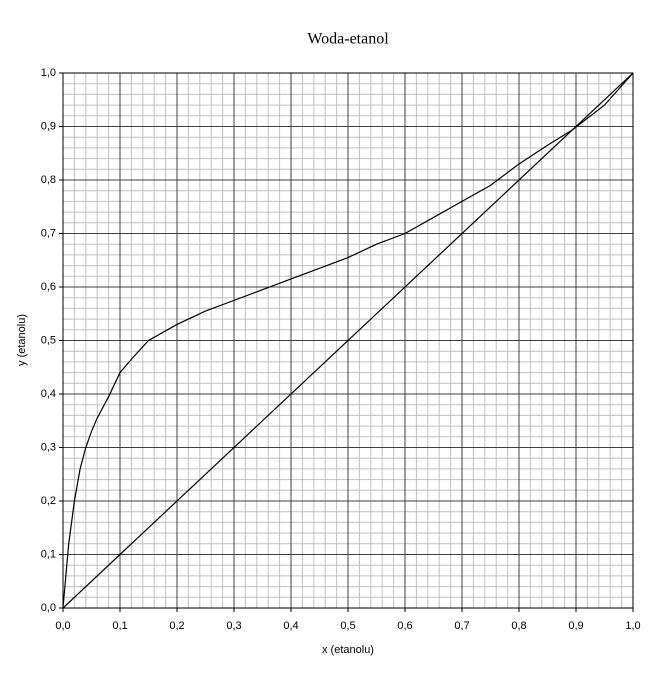 This screenshot has width=672, height=677. I want to click on y-tick-label: 0,3, so click(48, 447).